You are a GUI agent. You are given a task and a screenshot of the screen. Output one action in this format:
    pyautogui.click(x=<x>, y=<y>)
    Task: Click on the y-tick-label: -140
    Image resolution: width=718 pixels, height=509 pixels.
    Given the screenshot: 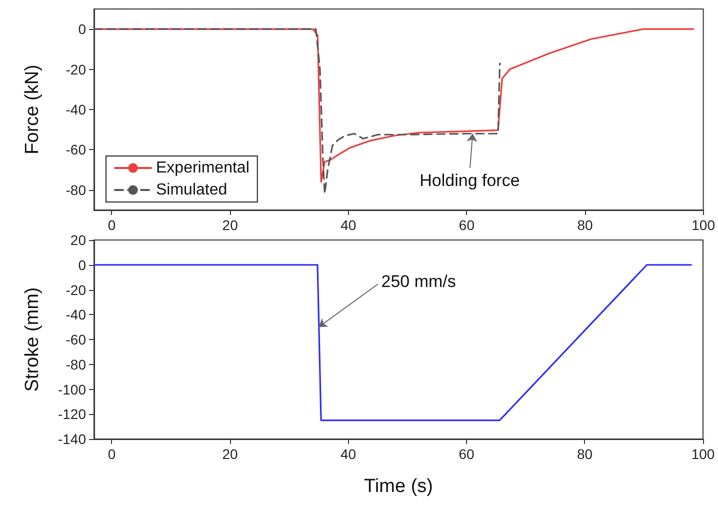 What is the action you would take?
    pyautogui.click(x=72, y=439)
    